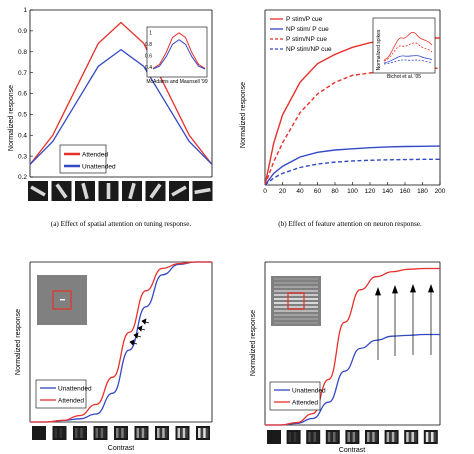 This screenshot has width=474, height=454. I want to click on panel-b-line-p-stim-np-cue, so click(352, 126).